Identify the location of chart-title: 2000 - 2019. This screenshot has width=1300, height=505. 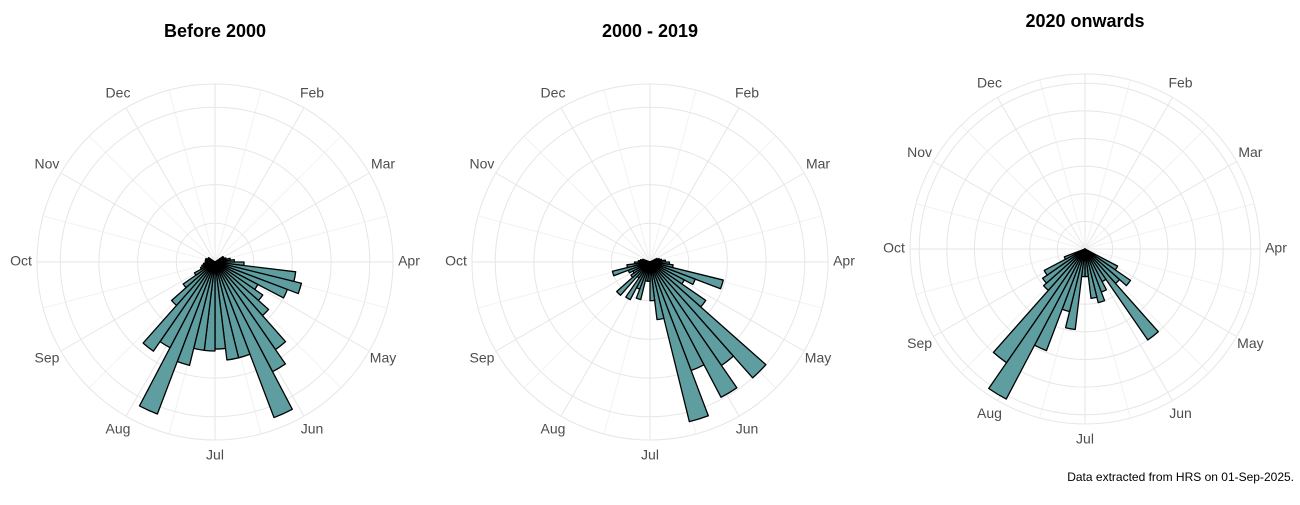
(650, 31).